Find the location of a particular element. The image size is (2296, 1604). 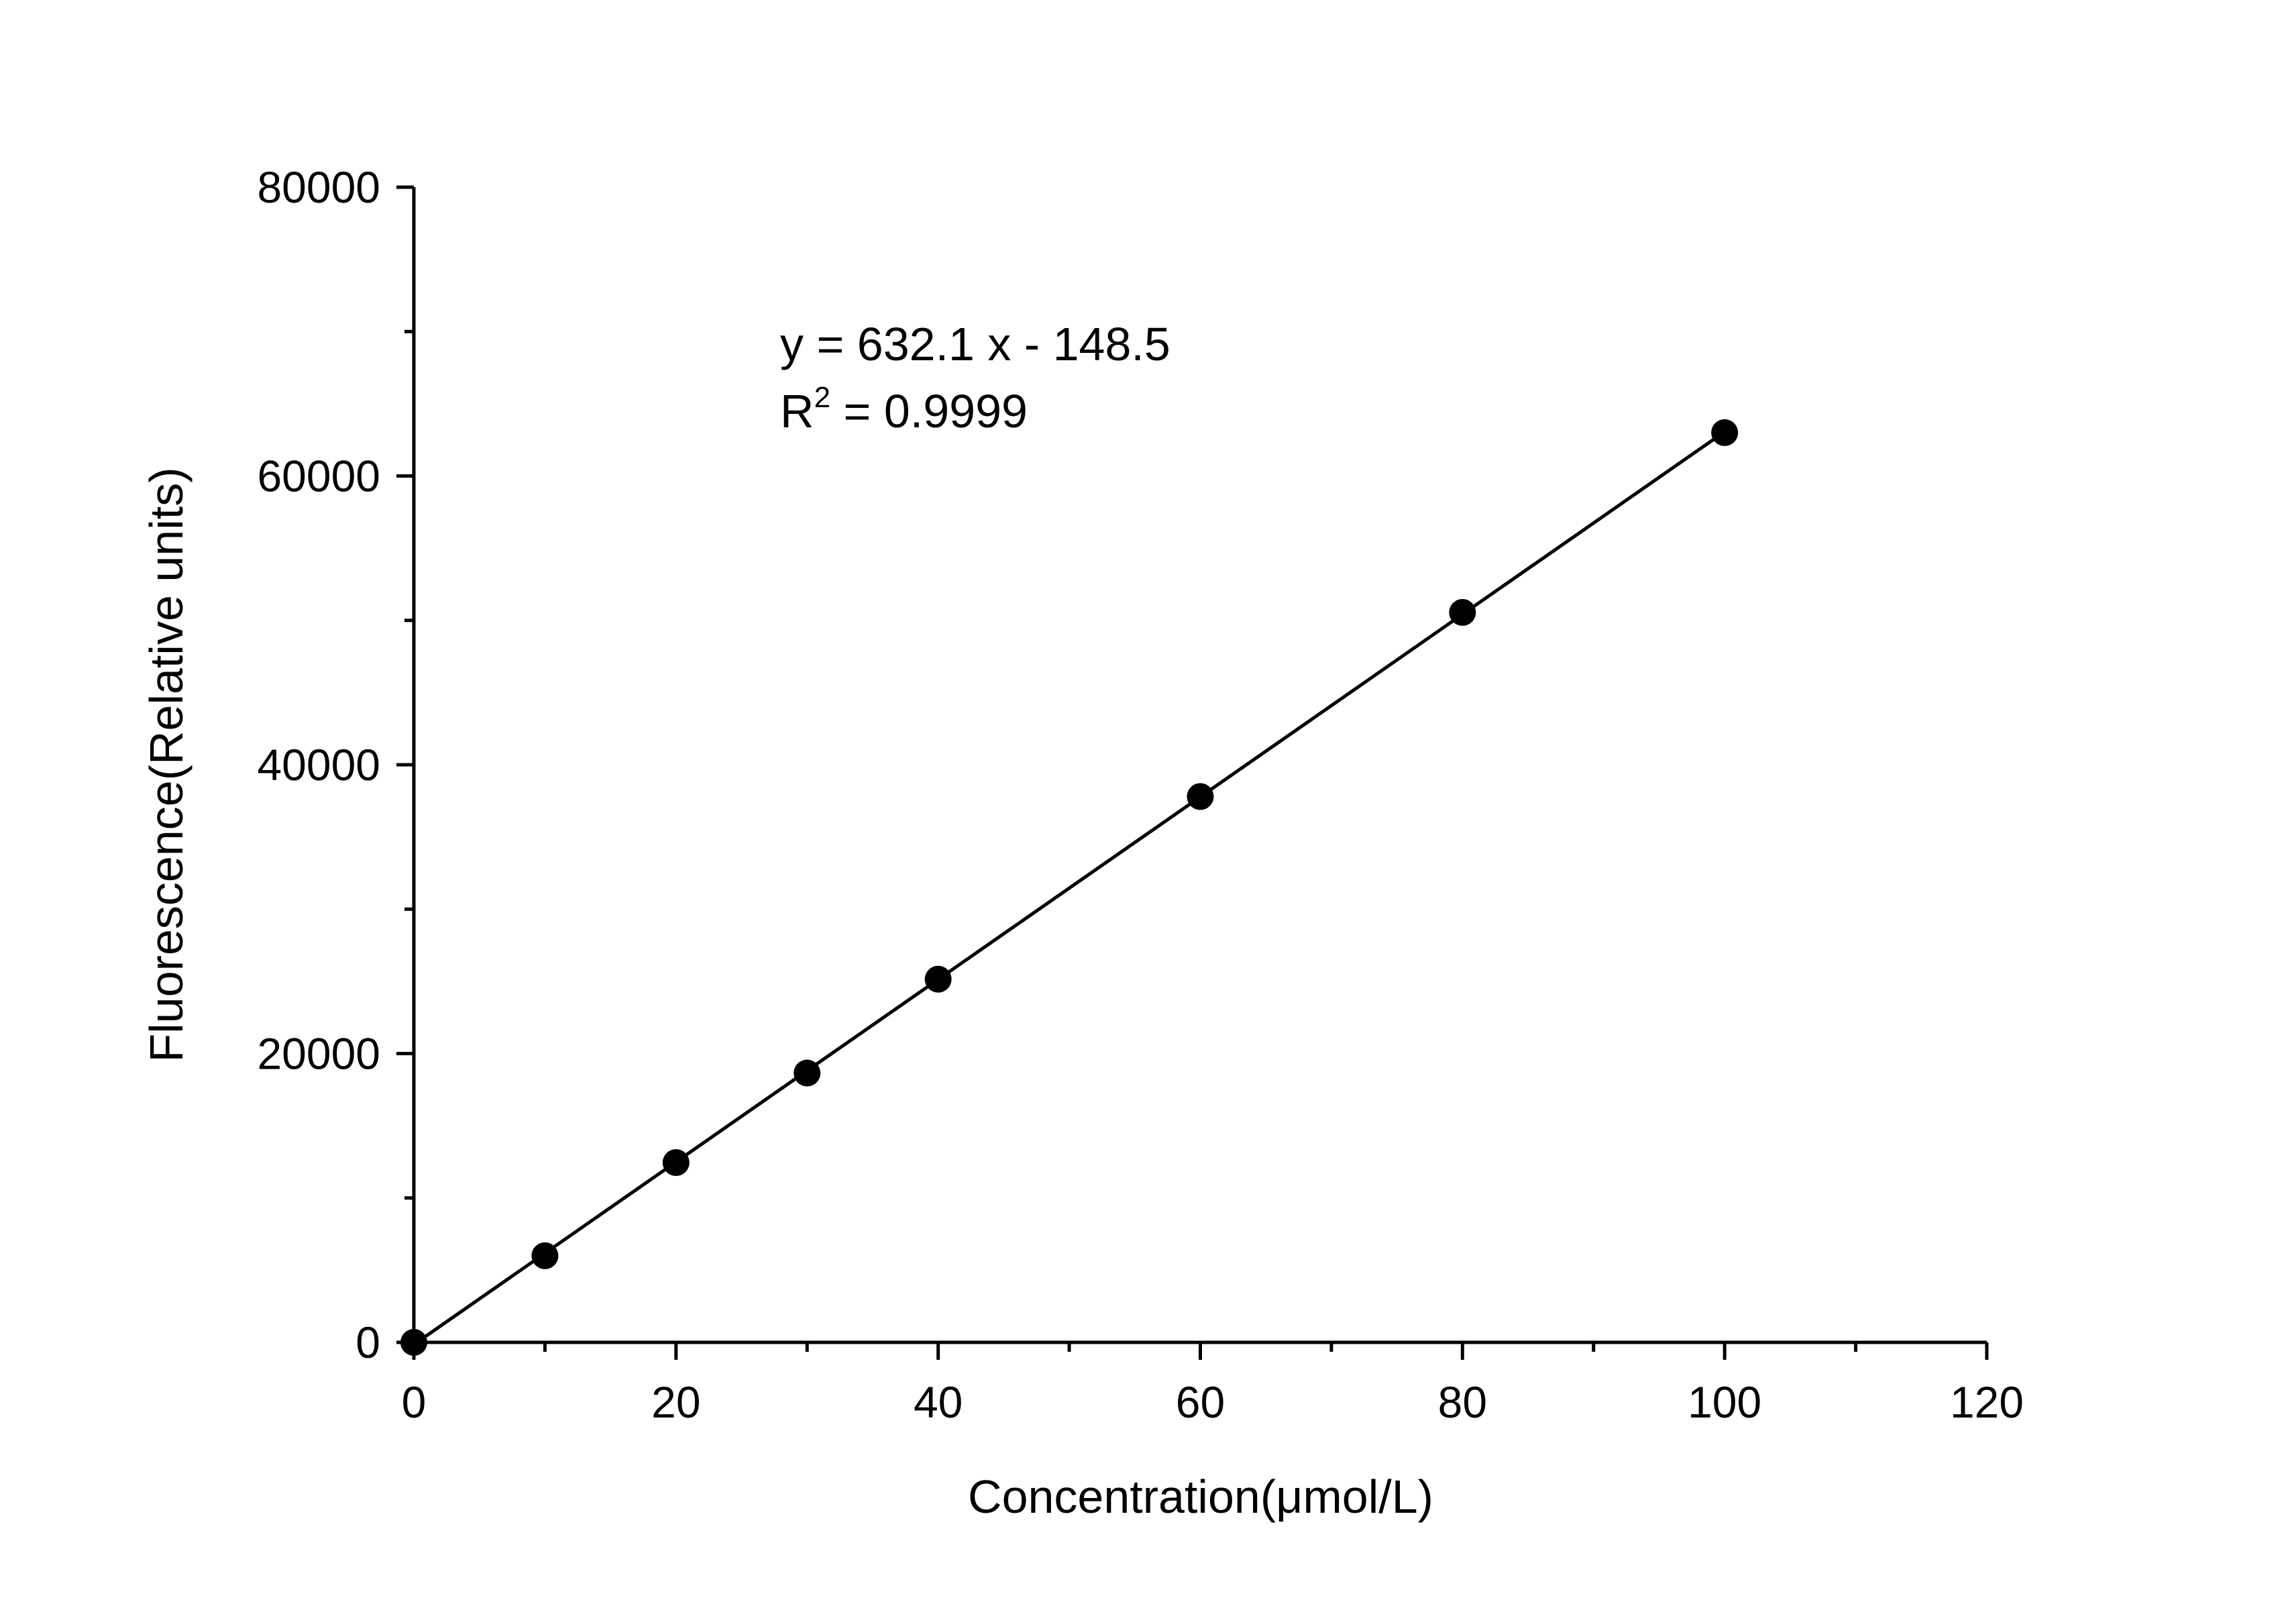

y-axis-title: Fluorescence(Relative units) is located at coordinates (166, 764).